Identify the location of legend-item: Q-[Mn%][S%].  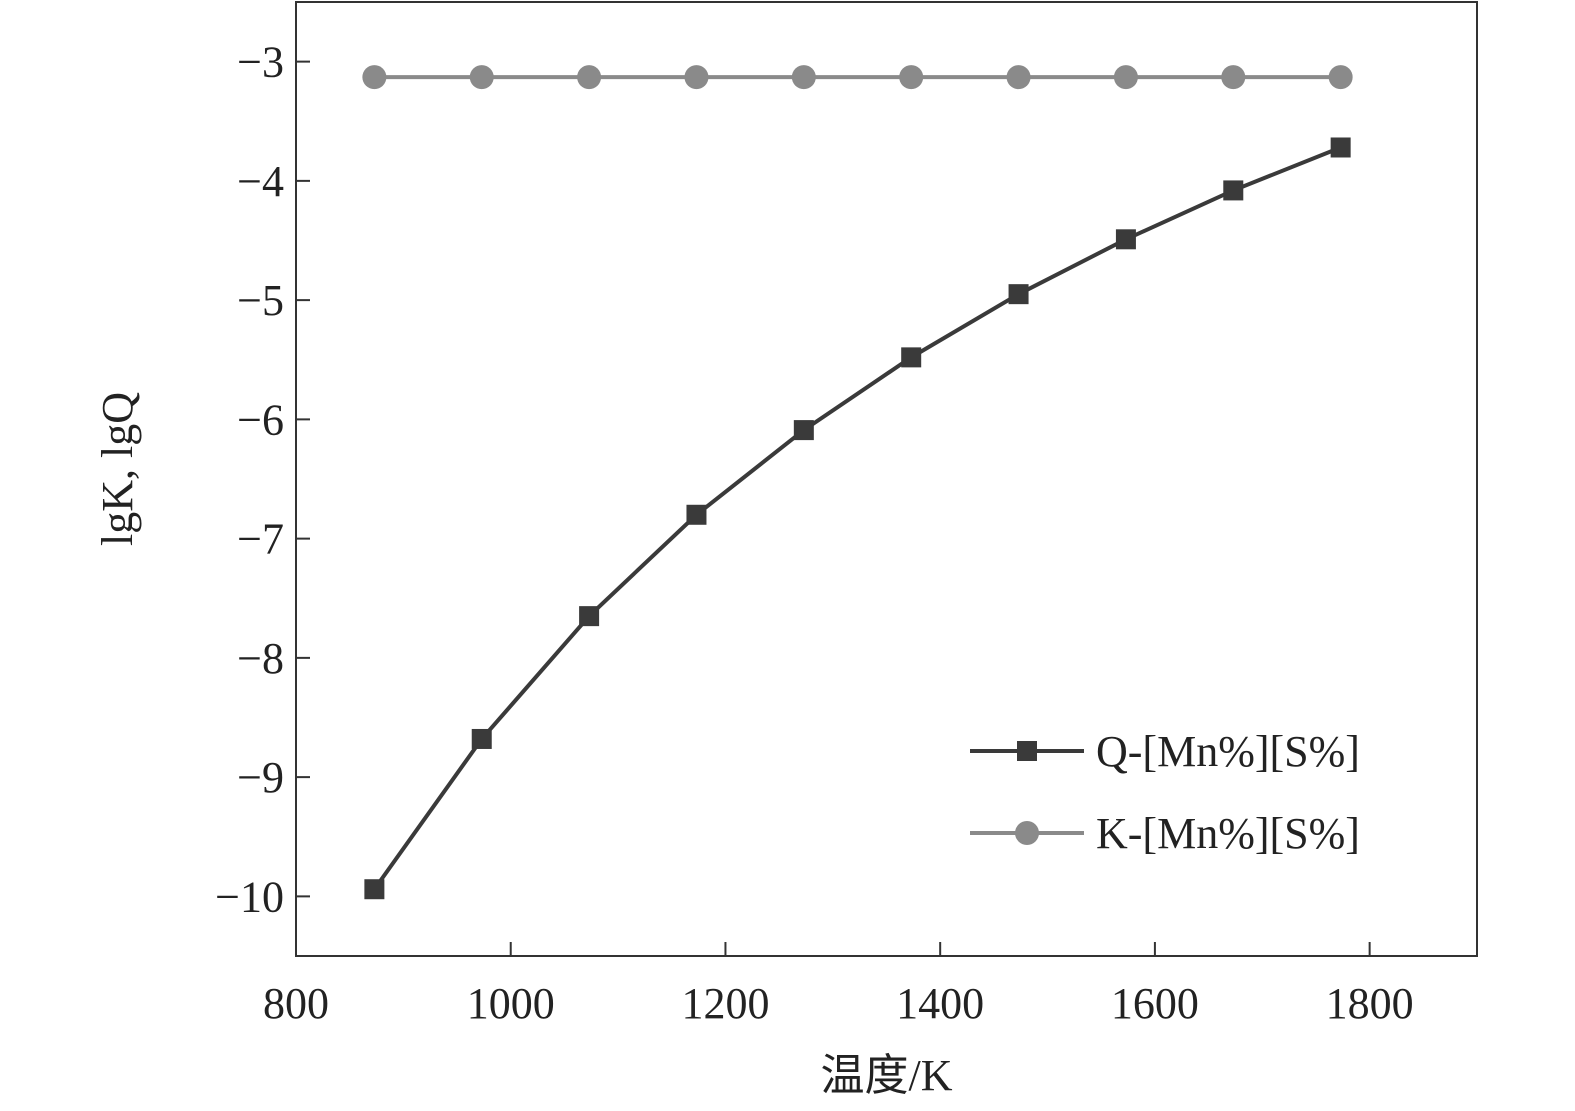
(1165, 751).